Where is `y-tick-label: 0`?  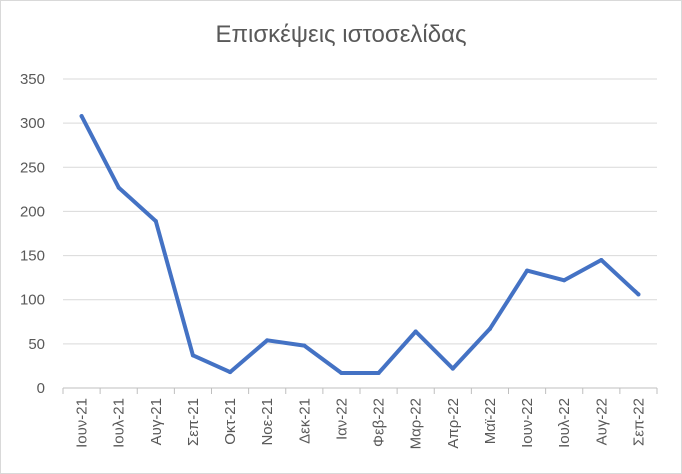
y-tick-label: 0 is located at coordinates (41, 388).